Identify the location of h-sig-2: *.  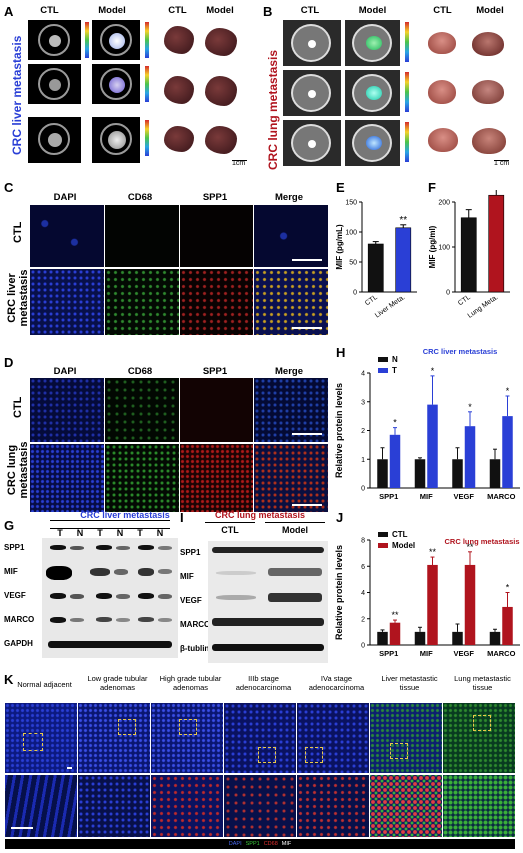
(470, 407).